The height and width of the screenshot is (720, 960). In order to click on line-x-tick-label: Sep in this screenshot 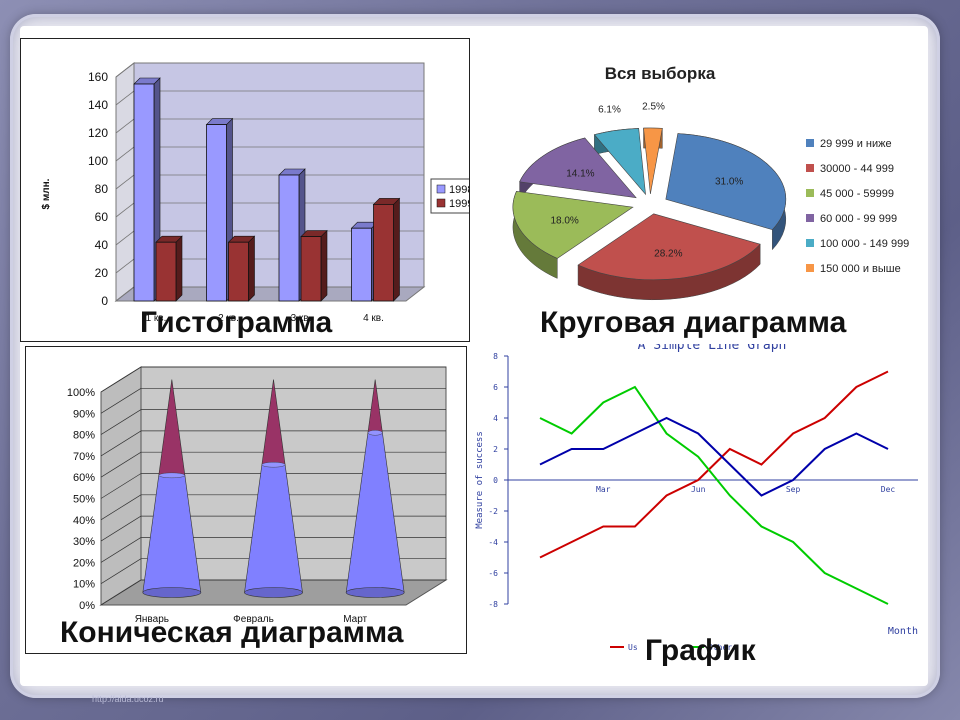, I will do `click(793, 489)`.